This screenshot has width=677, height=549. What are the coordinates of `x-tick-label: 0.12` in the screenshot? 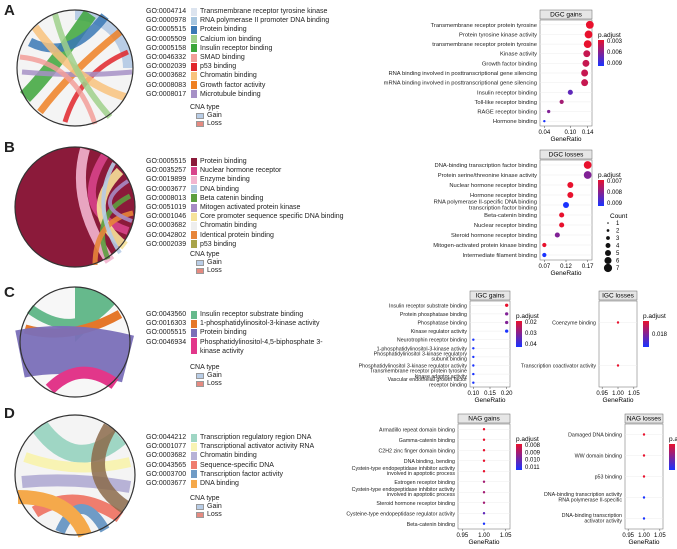 It's located at (566, 267).